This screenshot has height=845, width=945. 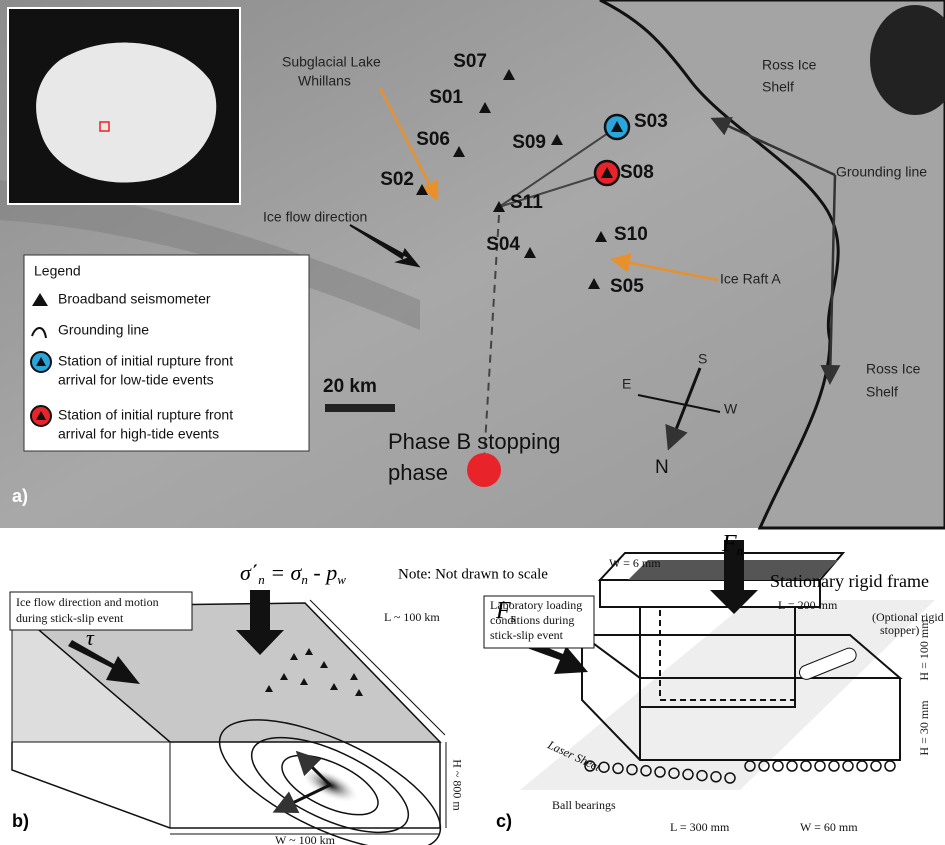 I want to click on lab-box, so click(x=539, y=622).